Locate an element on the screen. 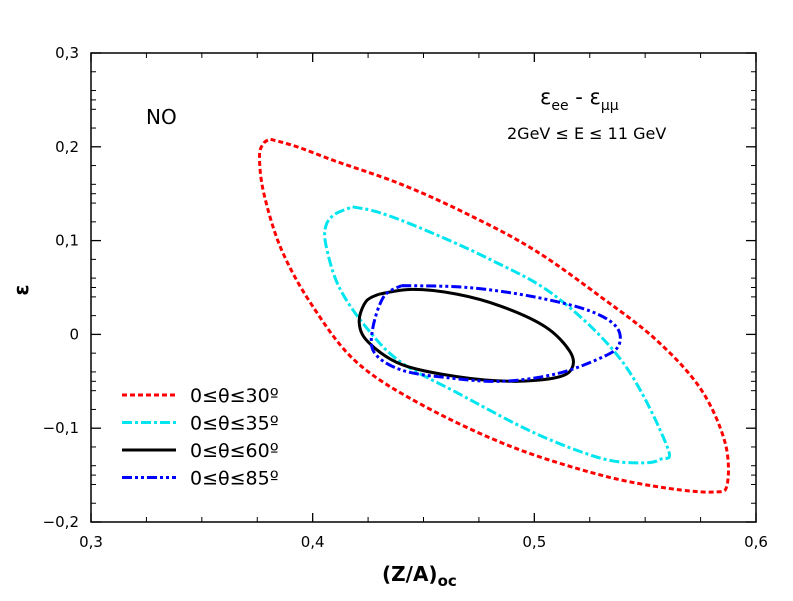 The width and height of the screenshot is (793, 601). y-tick-label: −0,1 is located at coordinates (61, 428).